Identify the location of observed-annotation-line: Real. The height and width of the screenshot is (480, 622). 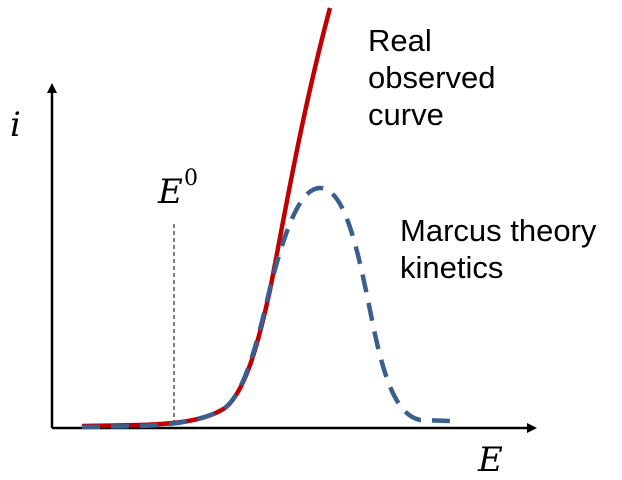
(400, 40).